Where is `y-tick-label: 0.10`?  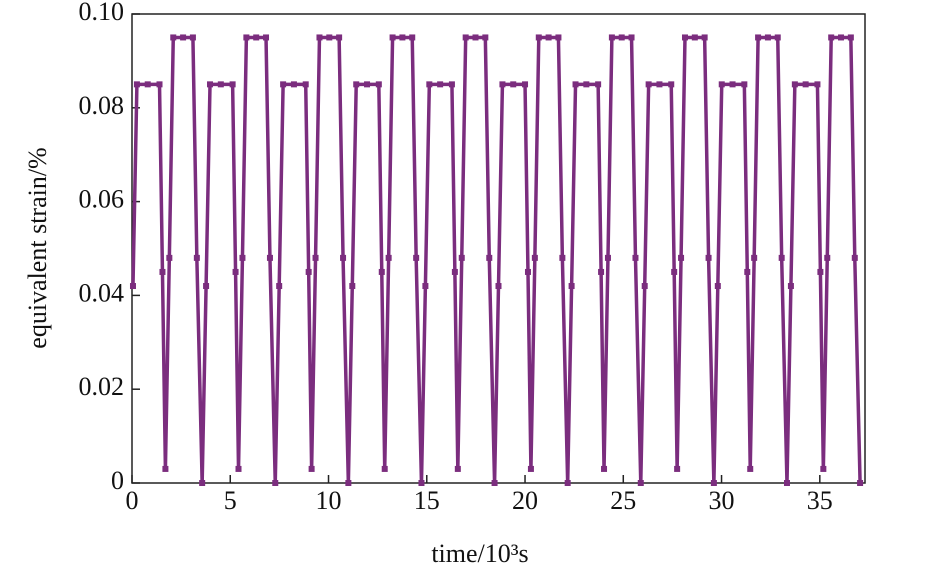 y-tick-label: 0.10 is located at coordinates (102, 13).